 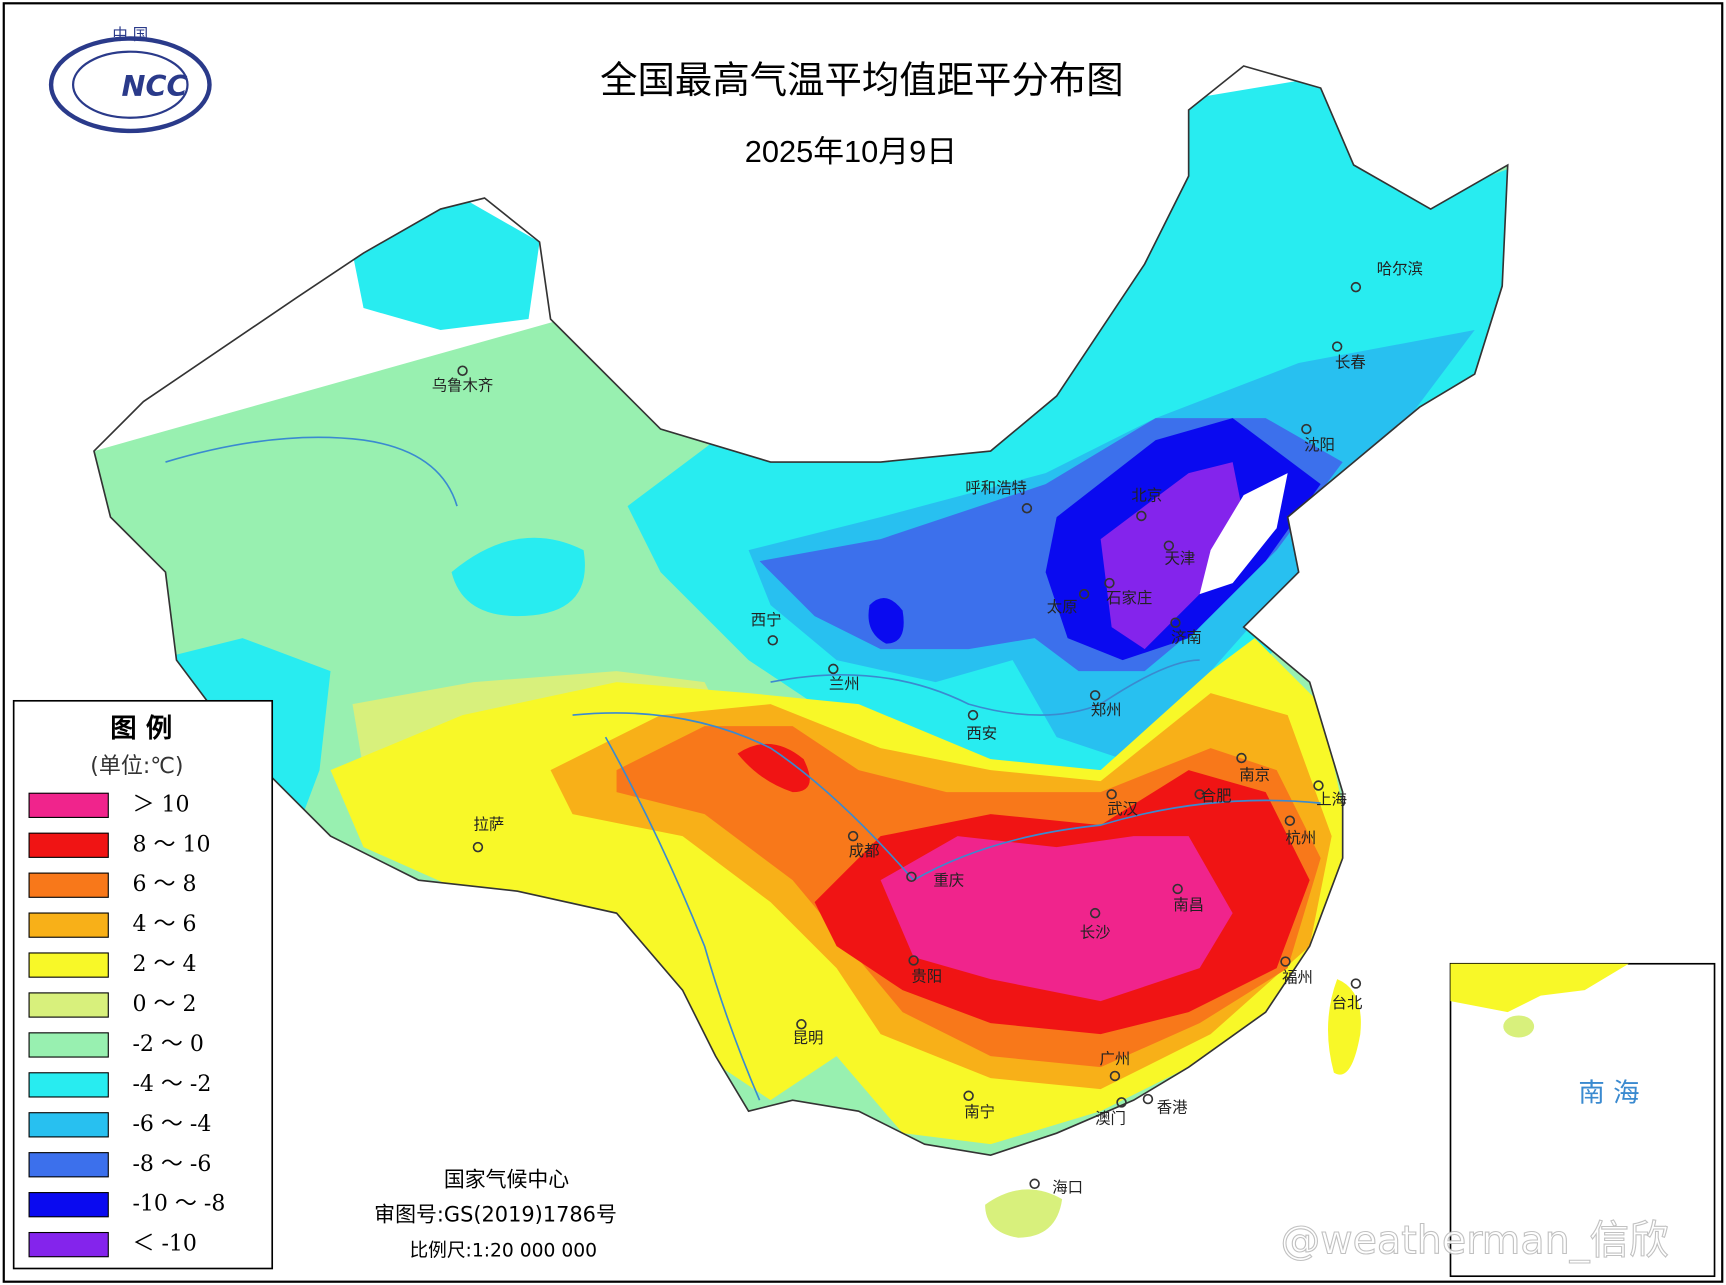 I want to click on legend-box, so click(x=143, y=984).